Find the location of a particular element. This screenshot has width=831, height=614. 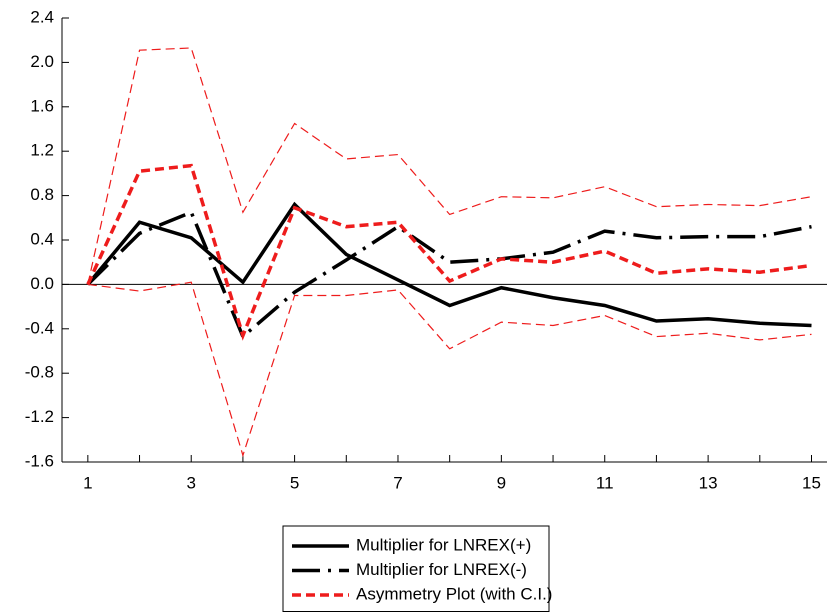

legend-box is located at coordinates (416, 568).